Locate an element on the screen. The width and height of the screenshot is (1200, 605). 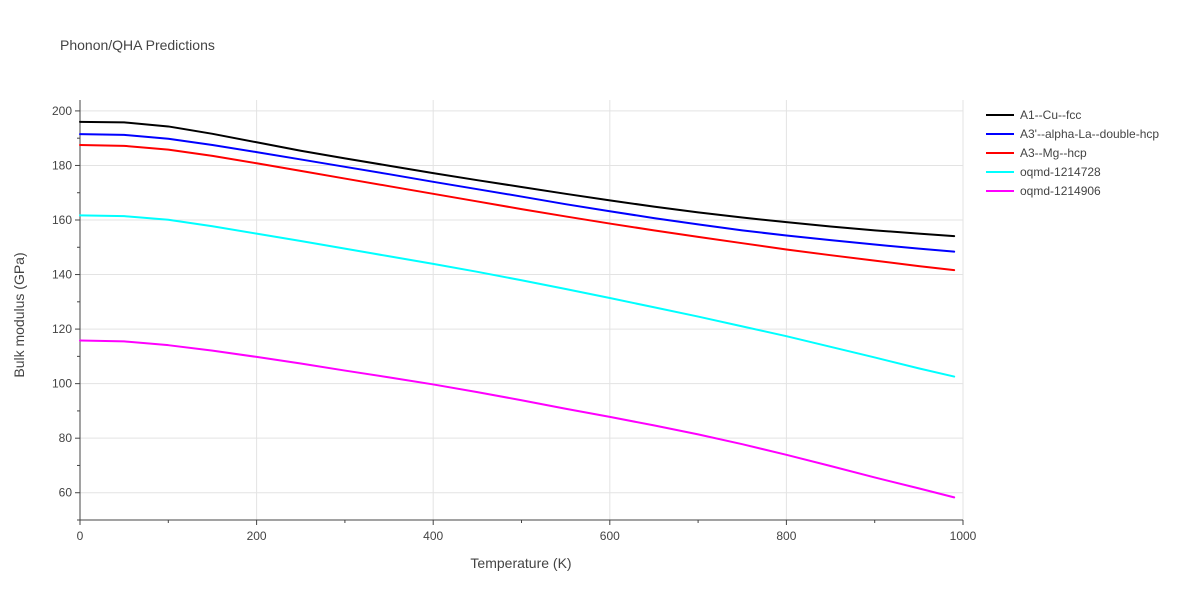
x-tick-label-3: 600 is located at coordinates (610, 536).